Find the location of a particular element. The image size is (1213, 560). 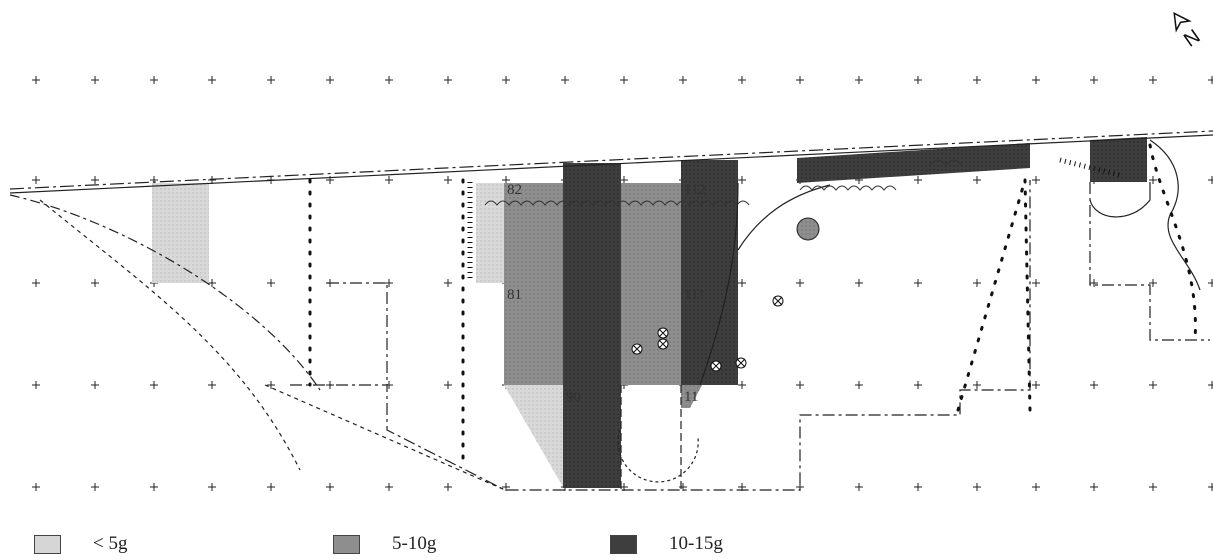

legend-swatch-mid is located at coordinates (346, 544).